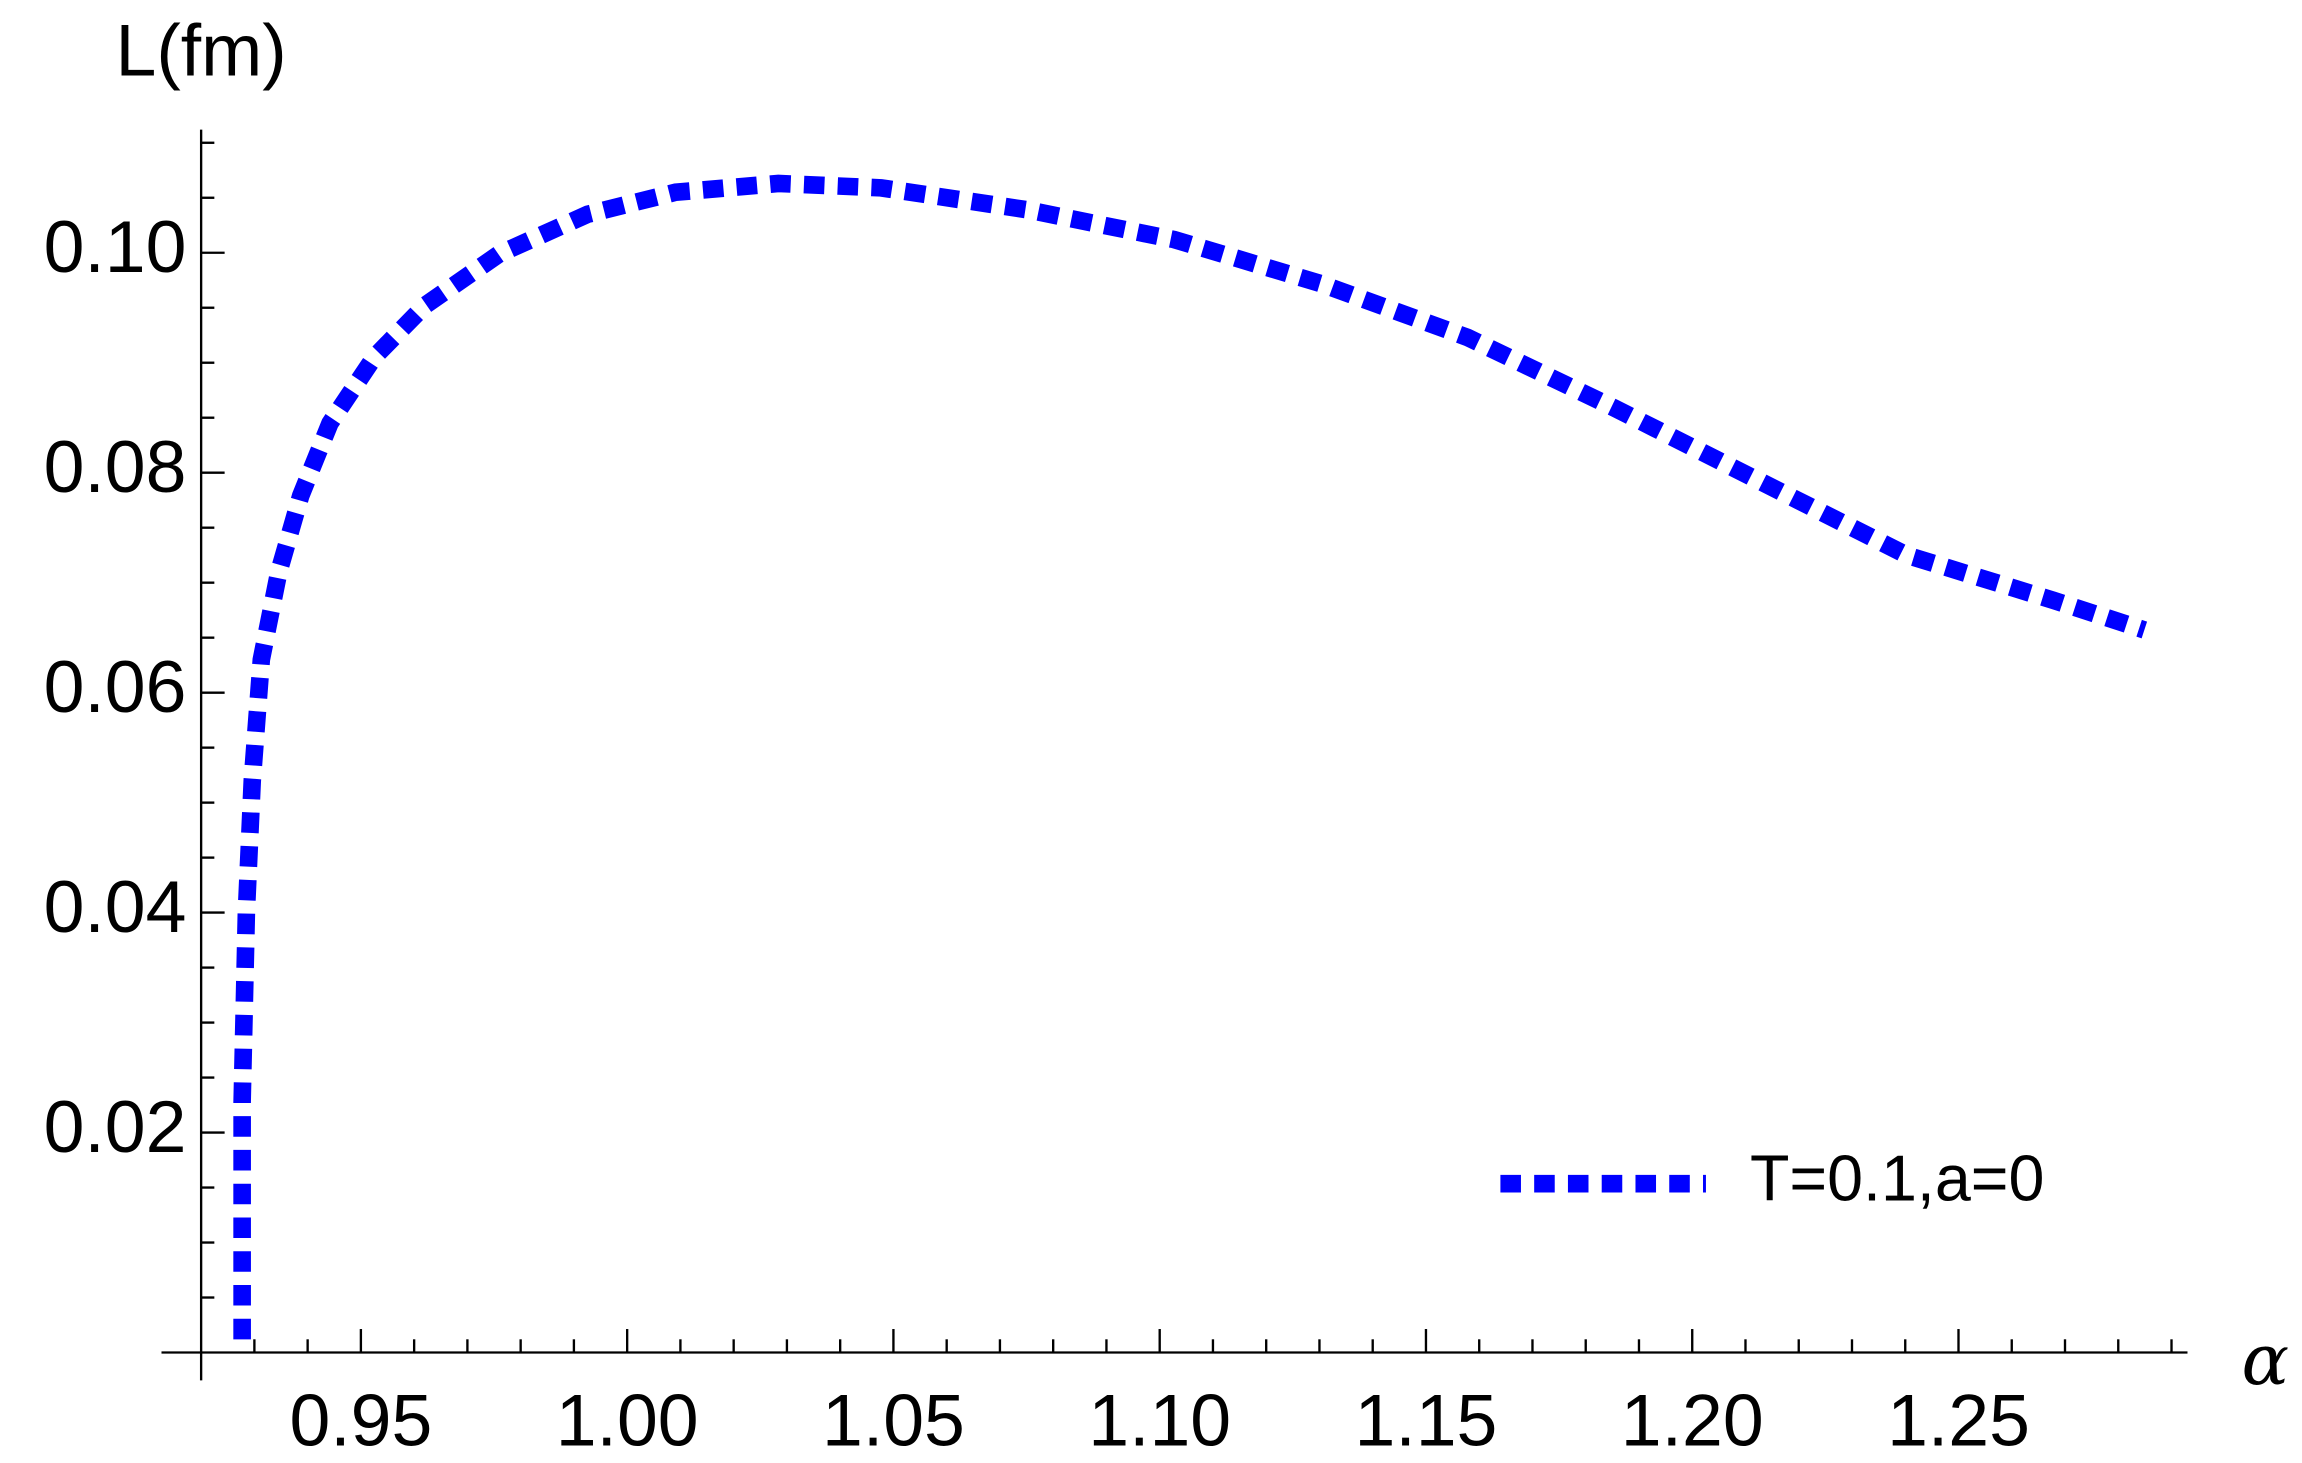 Image resolution: width=2302 pixels, height=1463 pixels. What do you see at coordinates (201, 51) in the screenshot?
I see `y-axis-label: L(fm)` at bounding box center [201, 51].